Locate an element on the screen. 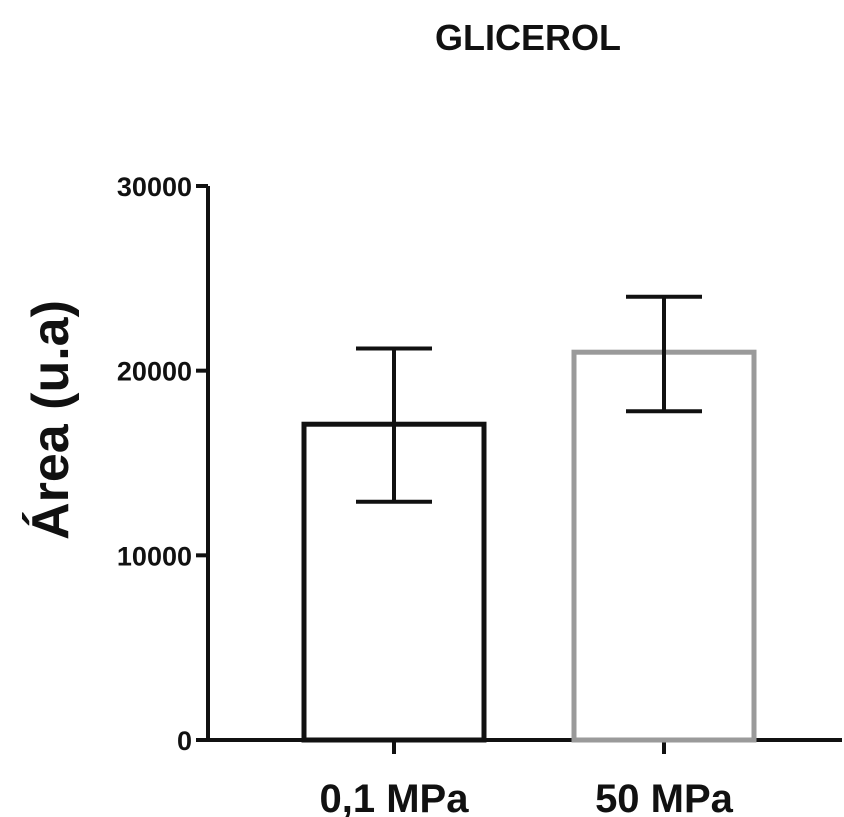 The image size is (844, 817). y-tick-label: 10000 is located at coordinates (154, 556).